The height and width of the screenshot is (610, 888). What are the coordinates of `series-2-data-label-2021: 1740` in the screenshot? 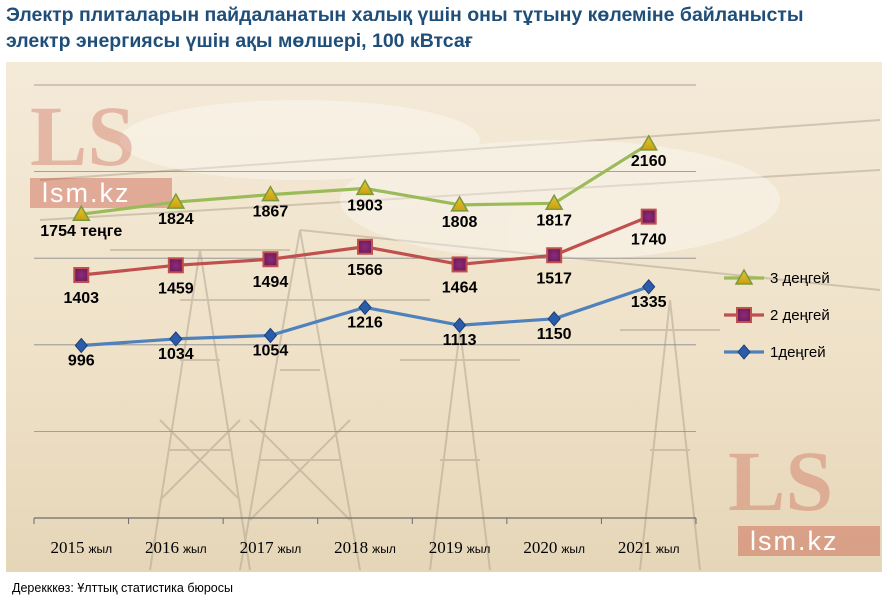 It's located at (649, 240).